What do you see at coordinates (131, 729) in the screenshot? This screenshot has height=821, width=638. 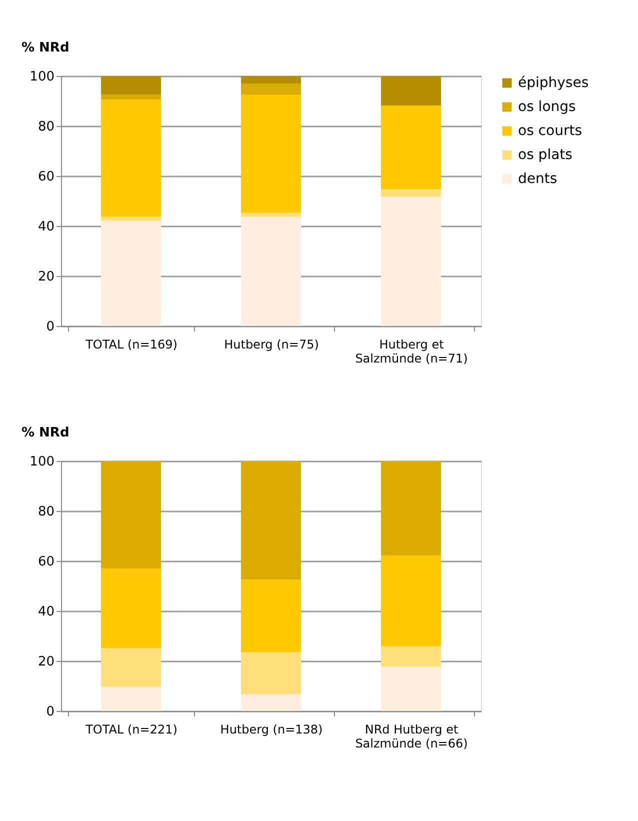 I see `x-tick-label: TOTAL (n=221)` at bounding box center [131, 729].